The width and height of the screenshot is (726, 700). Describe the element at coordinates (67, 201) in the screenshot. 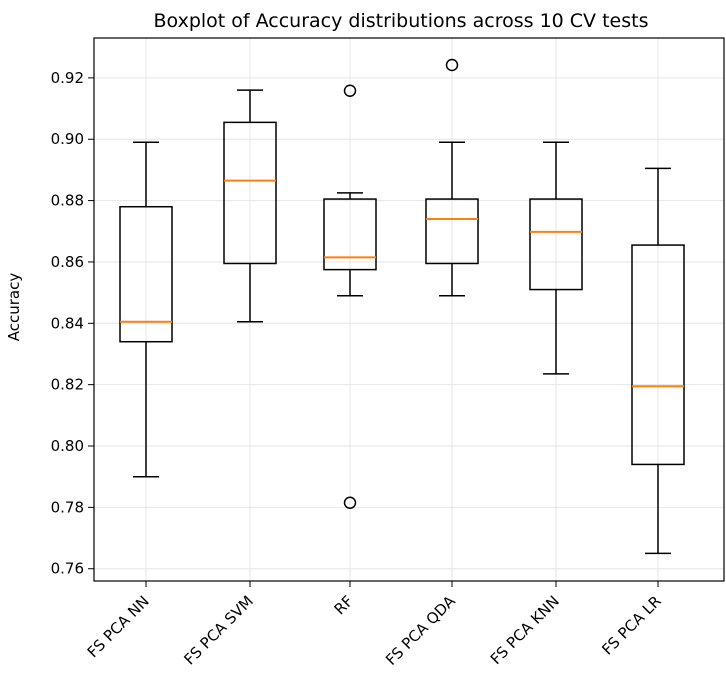

I see `y-tick-label: 0.88` at that location.